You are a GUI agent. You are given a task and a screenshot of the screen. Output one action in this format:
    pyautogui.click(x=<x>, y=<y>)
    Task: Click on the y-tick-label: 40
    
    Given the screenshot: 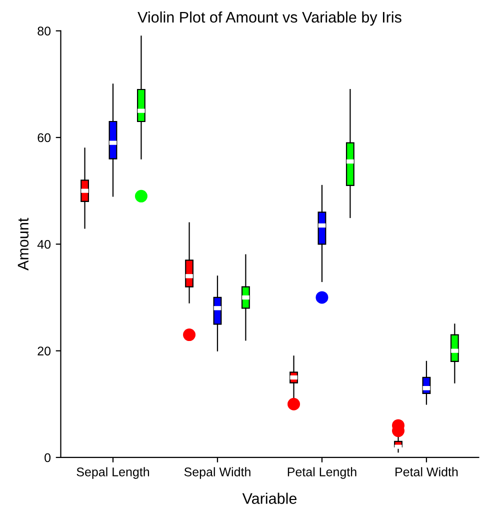 What is the action you would take?
    pyautogui.click(x=44, y=244)
    